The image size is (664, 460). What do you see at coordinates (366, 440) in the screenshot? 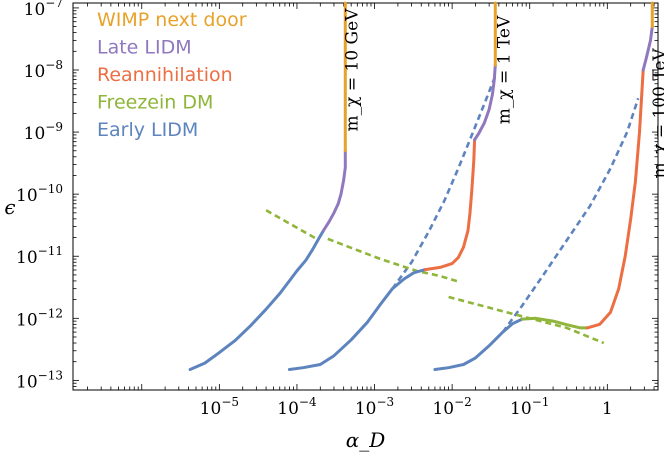
I see `x-axis-label: α_D` at bounding box center [366, 440].